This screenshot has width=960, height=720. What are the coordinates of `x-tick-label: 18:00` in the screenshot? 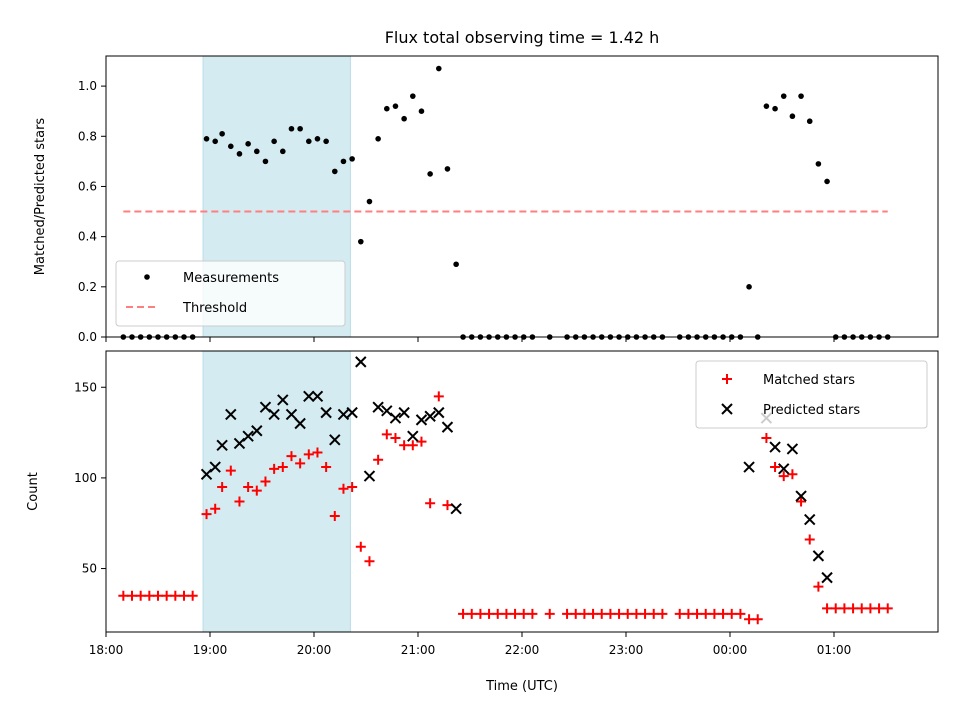 It's located at (106, 650).